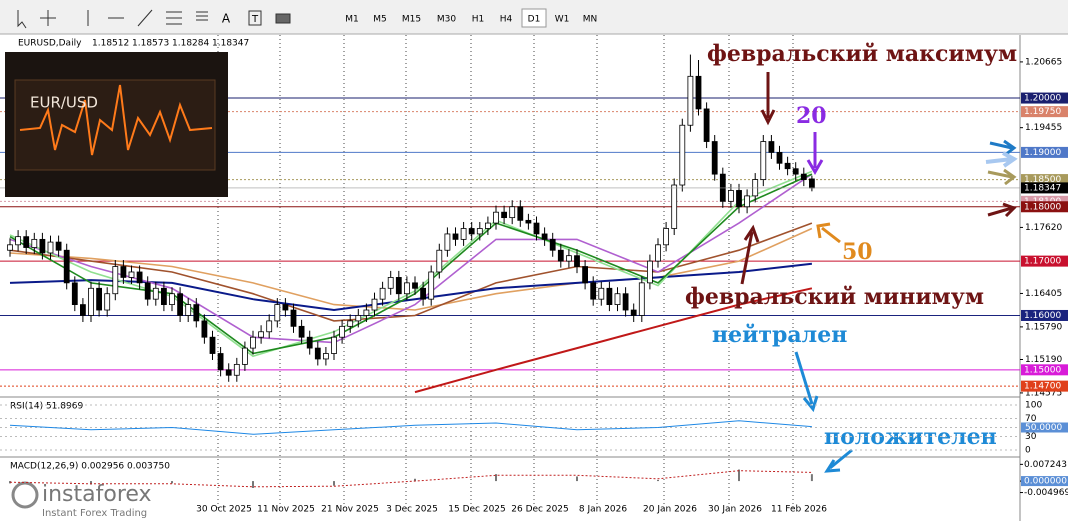  I want to click on x-tick-label: 3 Dec 2025, so click(412, 510).